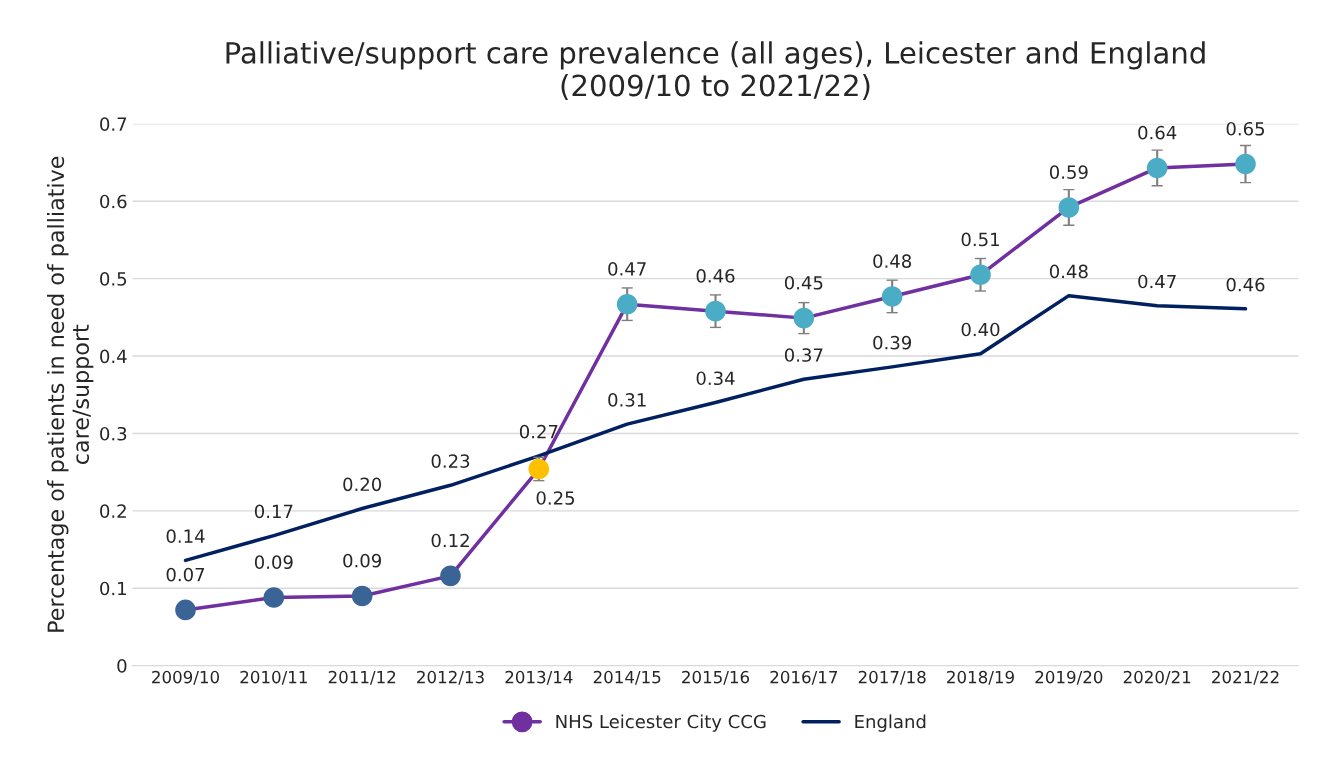 This screenshot has height=774, width=1325. Describe the element at coordinates (113, 588) in the screenshot. I see `y-tick-label: 0.1` at that location.